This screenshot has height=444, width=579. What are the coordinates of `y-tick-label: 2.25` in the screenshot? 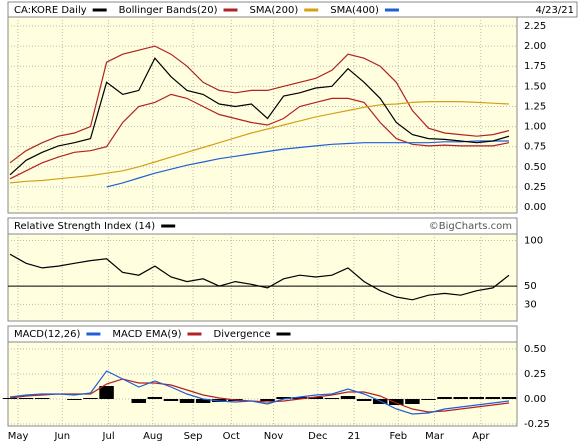 It's located at (535, 26).